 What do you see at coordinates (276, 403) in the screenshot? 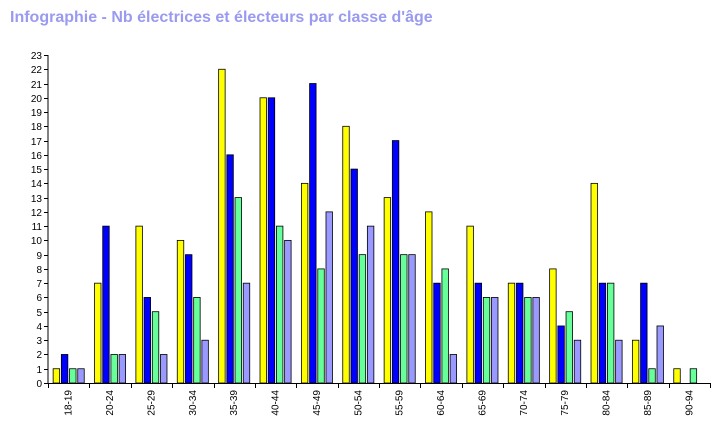
I see `x-tick-label: 40-44` at bounding box center [276, 403].